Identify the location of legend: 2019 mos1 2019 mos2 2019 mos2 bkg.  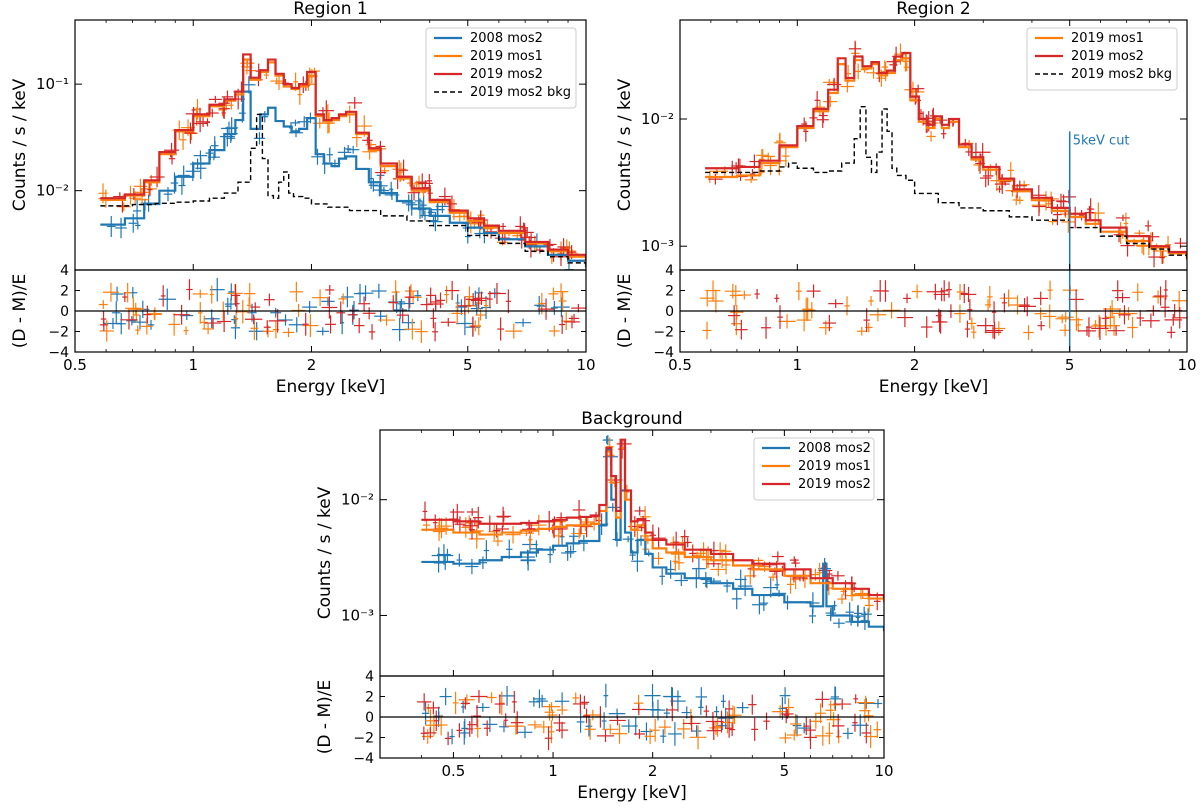
(1102, 59).